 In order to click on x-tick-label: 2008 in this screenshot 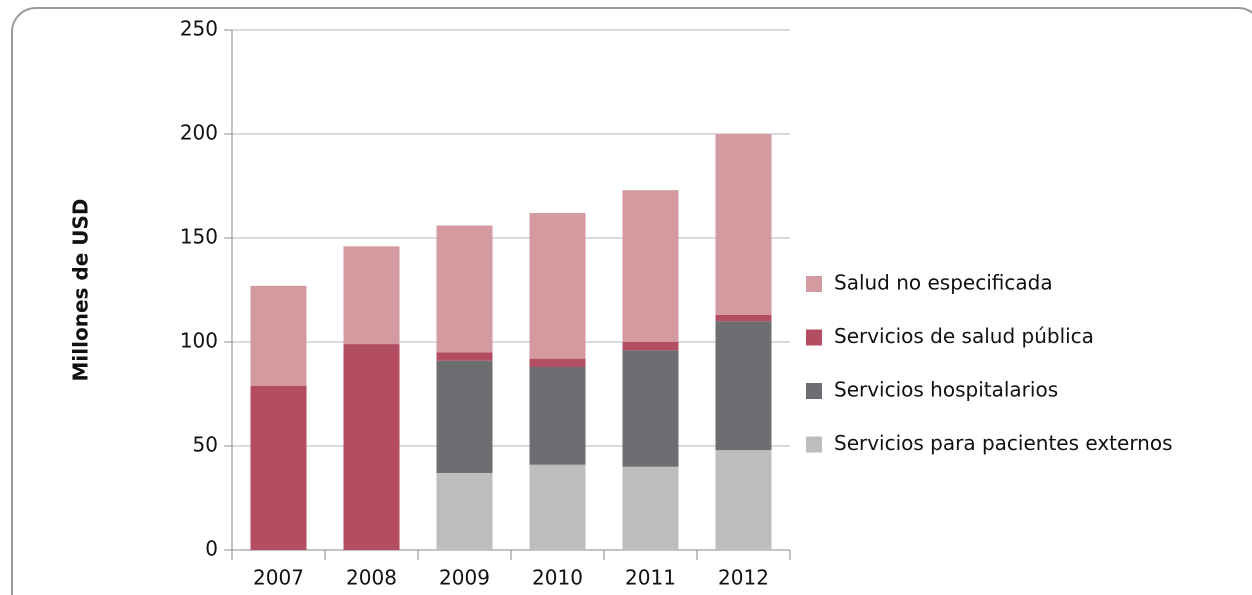, I will do `click(371, 578)`.